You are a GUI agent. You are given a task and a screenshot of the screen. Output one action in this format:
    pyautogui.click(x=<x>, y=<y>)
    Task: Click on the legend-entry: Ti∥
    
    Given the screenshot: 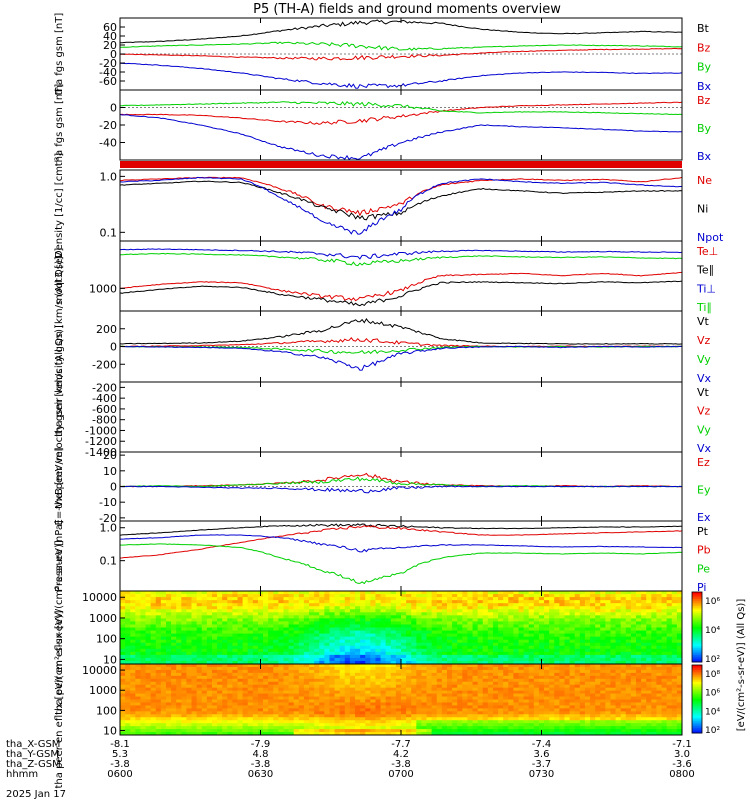 What is the action you would take?
    pyautogui.click(x=704, y=307)
    